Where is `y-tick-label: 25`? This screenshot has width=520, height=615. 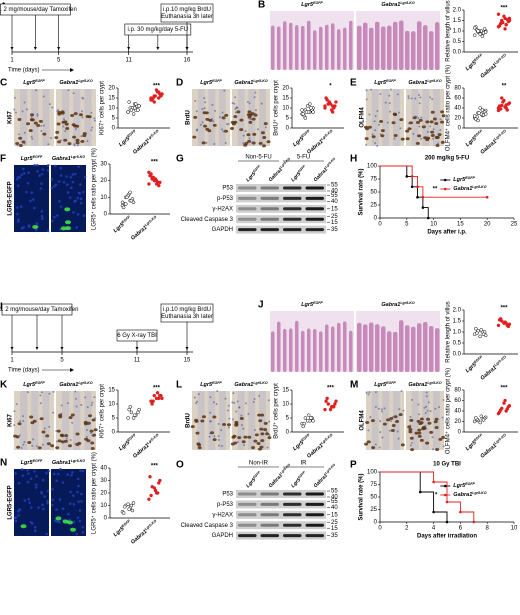
y-tick-label: 25 is located at coordinates (373, 206).